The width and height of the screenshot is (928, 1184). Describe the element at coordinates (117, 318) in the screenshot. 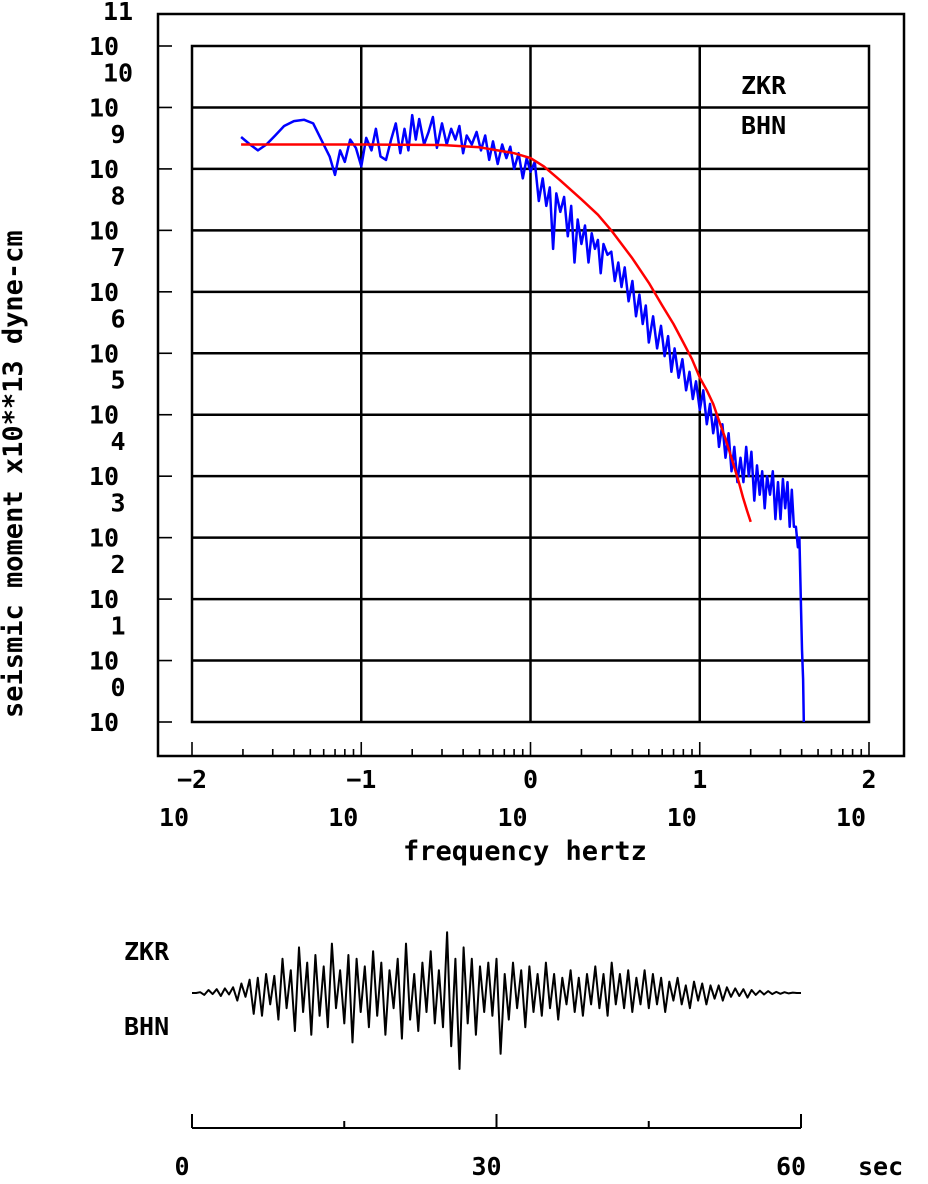

I see `y-tick-exponent: 6` at that location.